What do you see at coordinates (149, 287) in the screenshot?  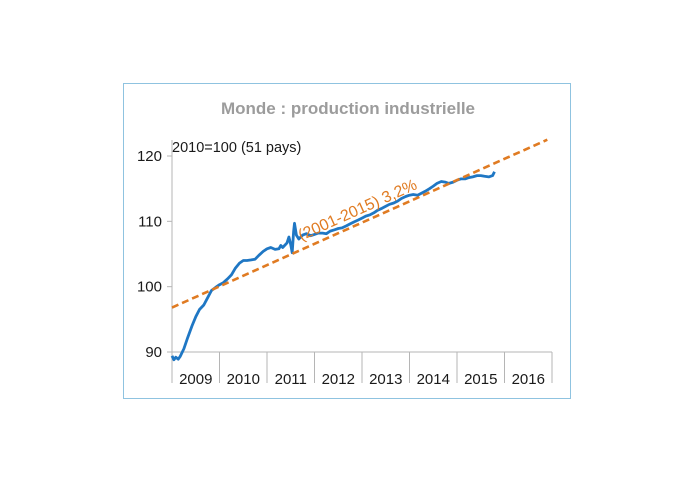 I see `y-tick-label: 100` at bounding box center [149, 287].